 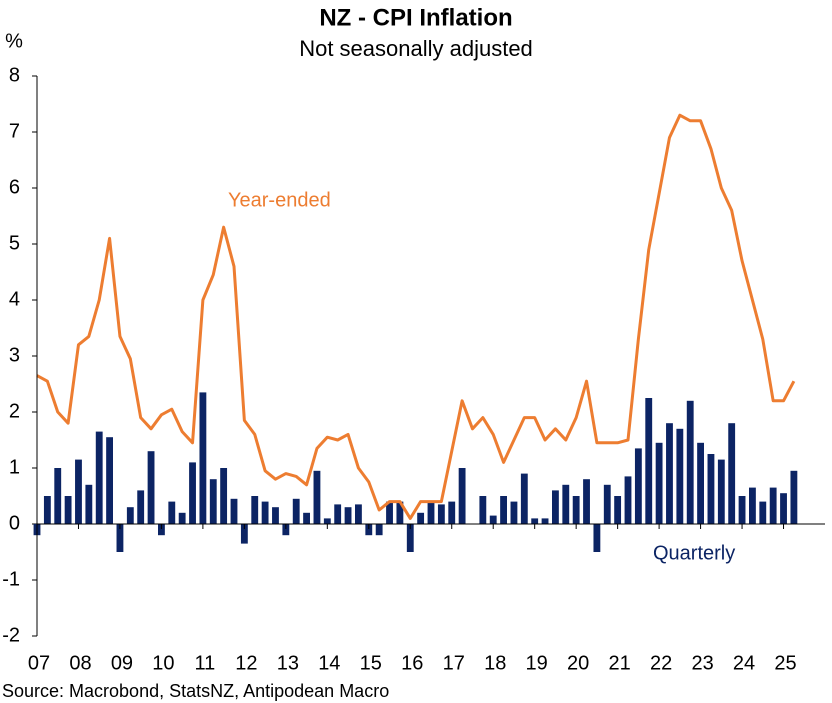 I want to click on x-tick-label: 16, so click(x=412, y=663).